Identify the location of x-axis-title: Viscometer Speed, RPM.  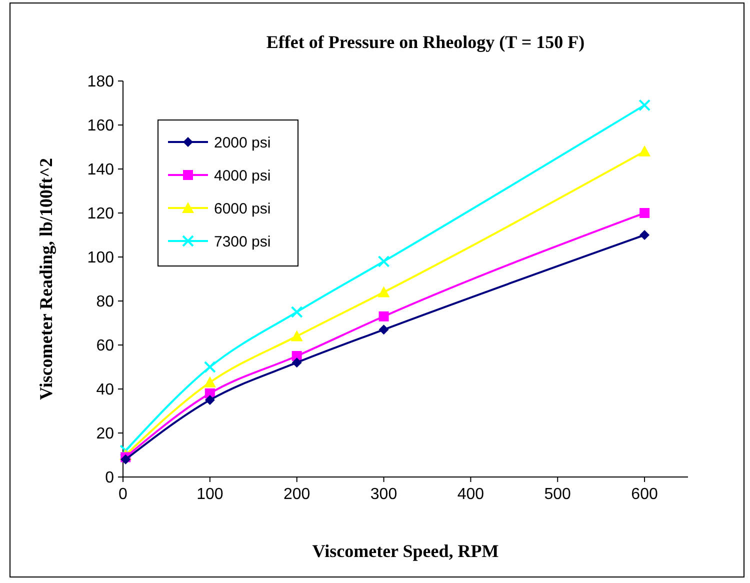
(405, 551).